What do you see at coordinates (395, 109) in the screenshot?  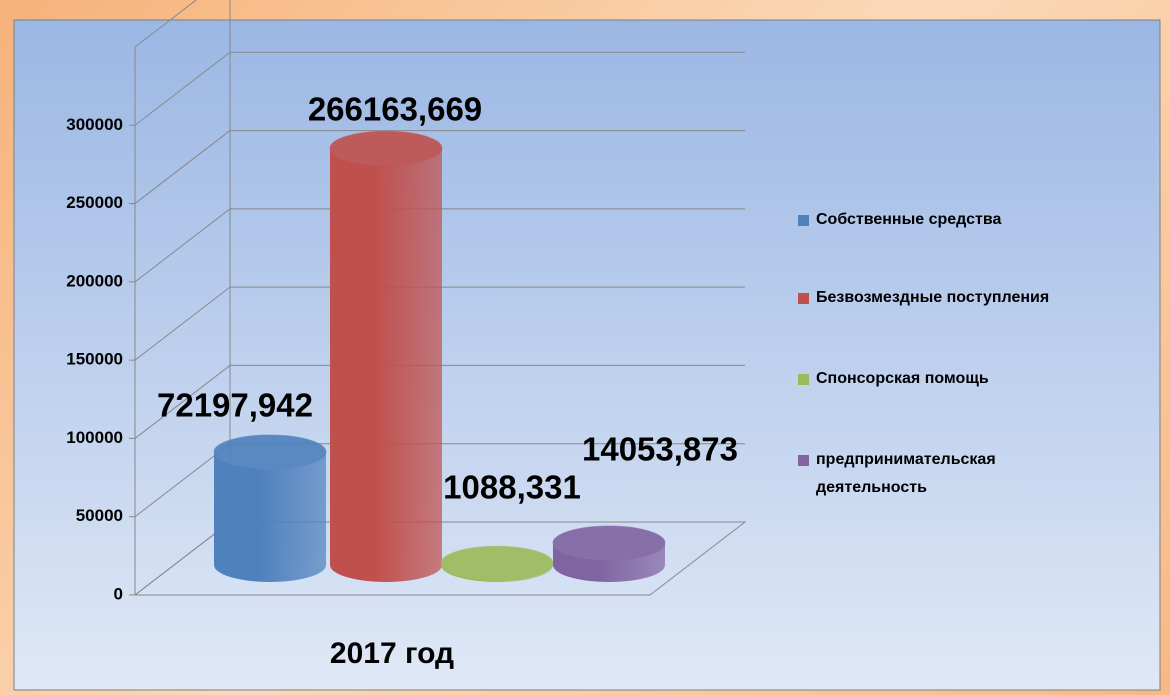 I see `data-label: 266163,669` at bounding box center [395, 109].